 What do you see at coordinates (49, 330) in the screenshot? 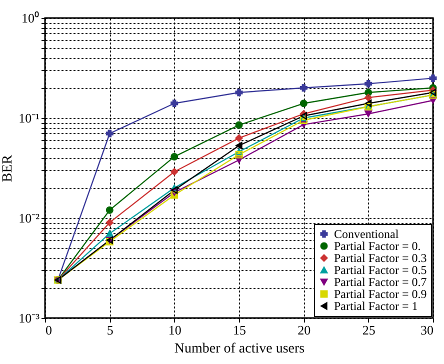
I see `x-tick-label: 0` at bounding box center [49, 330].